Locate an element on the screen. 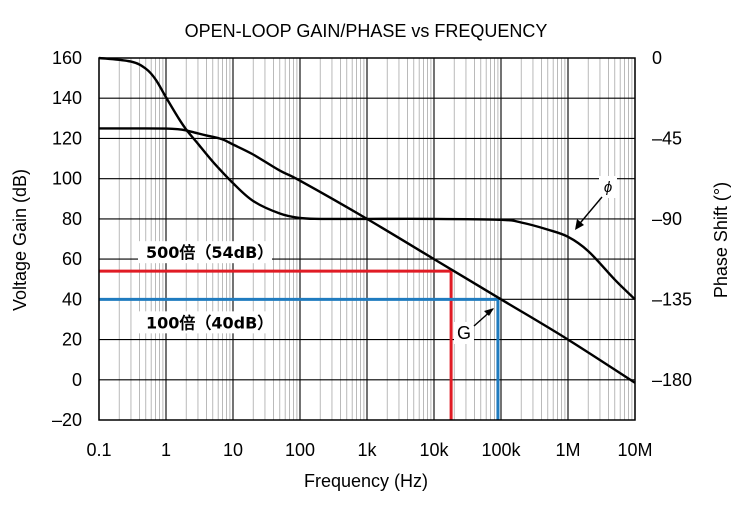 This screenshot has height=512, width=745. x-tick-label: 10M is located at coordinates (634, 450).